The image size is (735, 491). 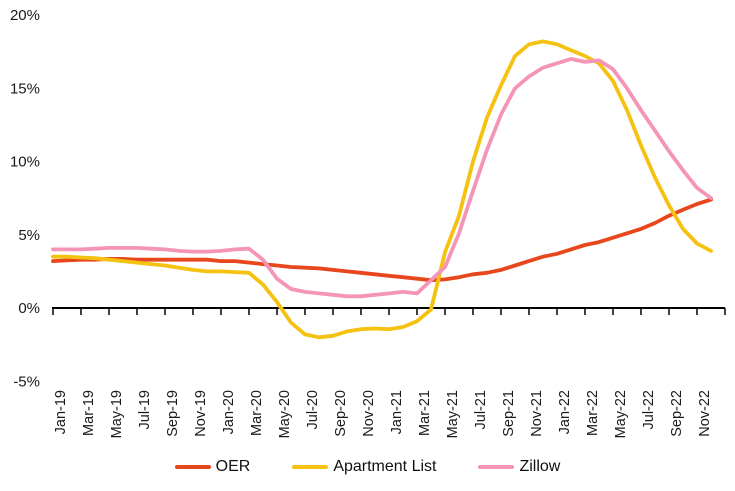 I want to click on x-tick-label: Nov-21, so click(x=537, y=413).